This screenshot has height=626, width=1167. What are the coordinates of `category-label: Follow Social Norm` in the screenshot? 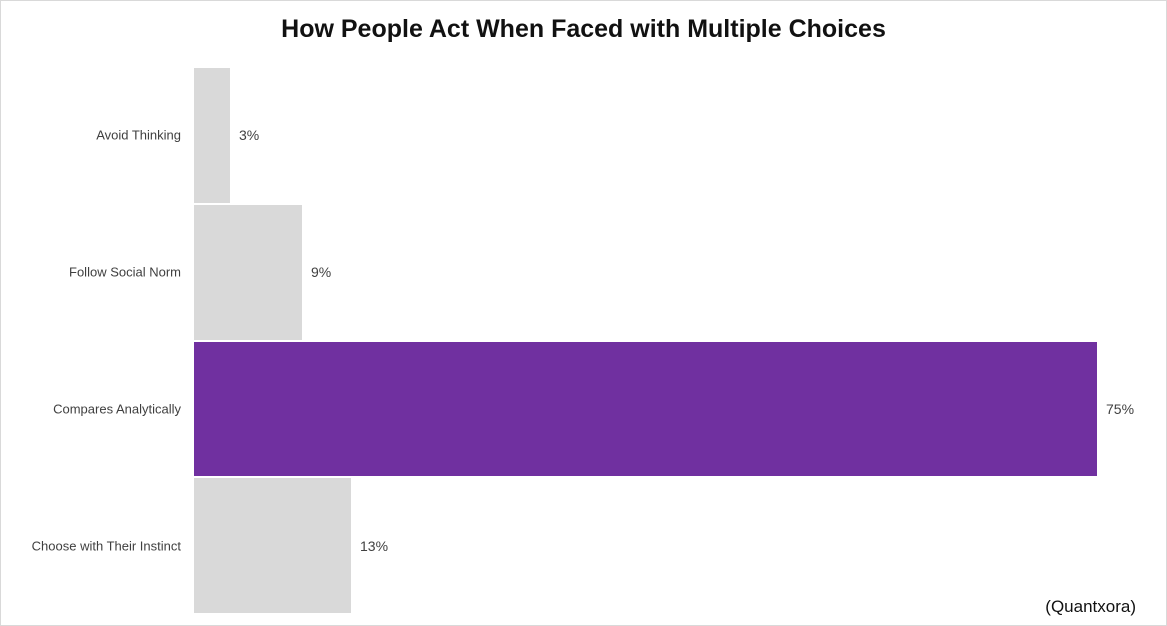 It's located at (125, 272).